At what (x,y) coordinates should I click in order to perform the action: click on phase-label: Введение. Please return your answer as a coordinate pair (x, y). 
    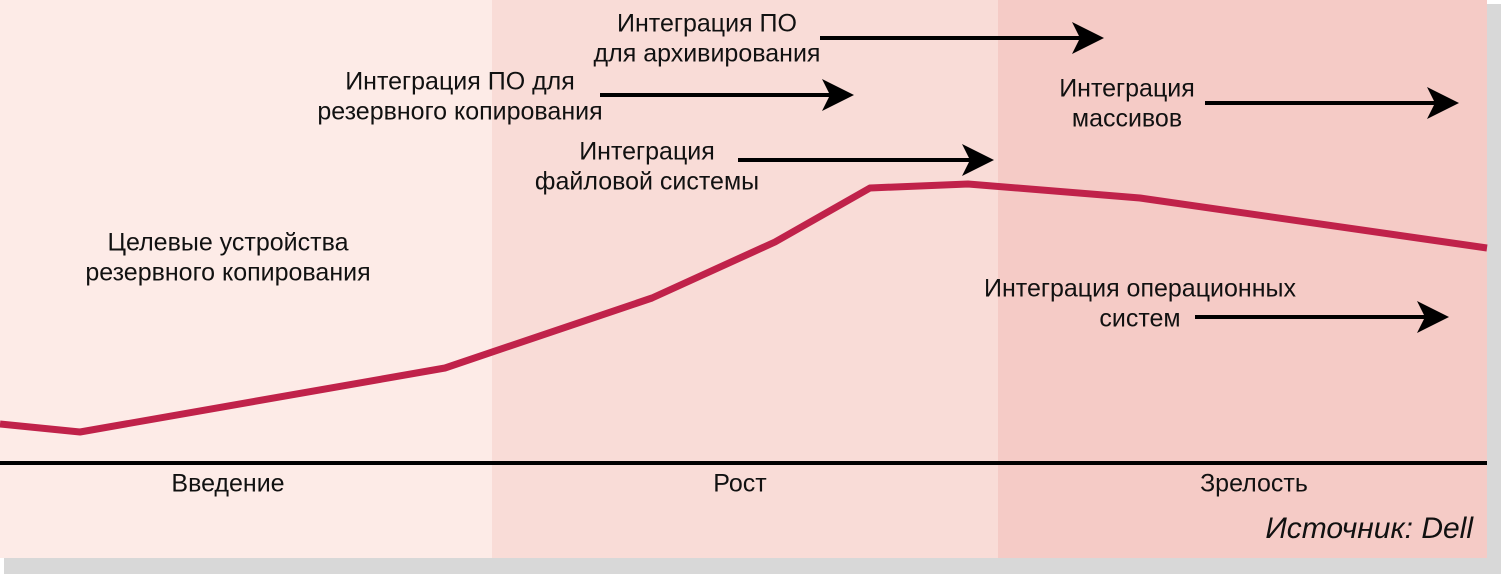
    Looking at the image, I should click on (227, 484).